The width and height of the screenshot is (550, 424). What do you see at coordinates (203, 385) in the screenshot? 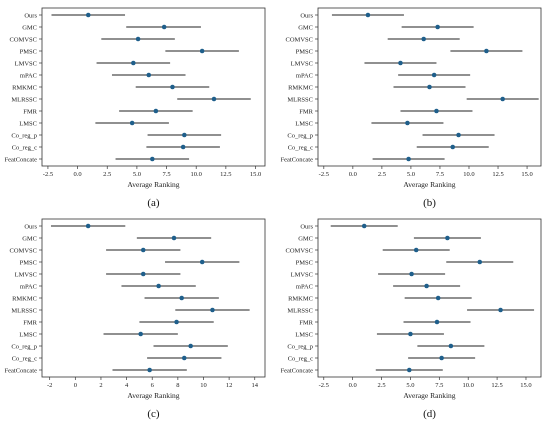
I see `x-tick-label: 10` at bounding box center [203, 385].